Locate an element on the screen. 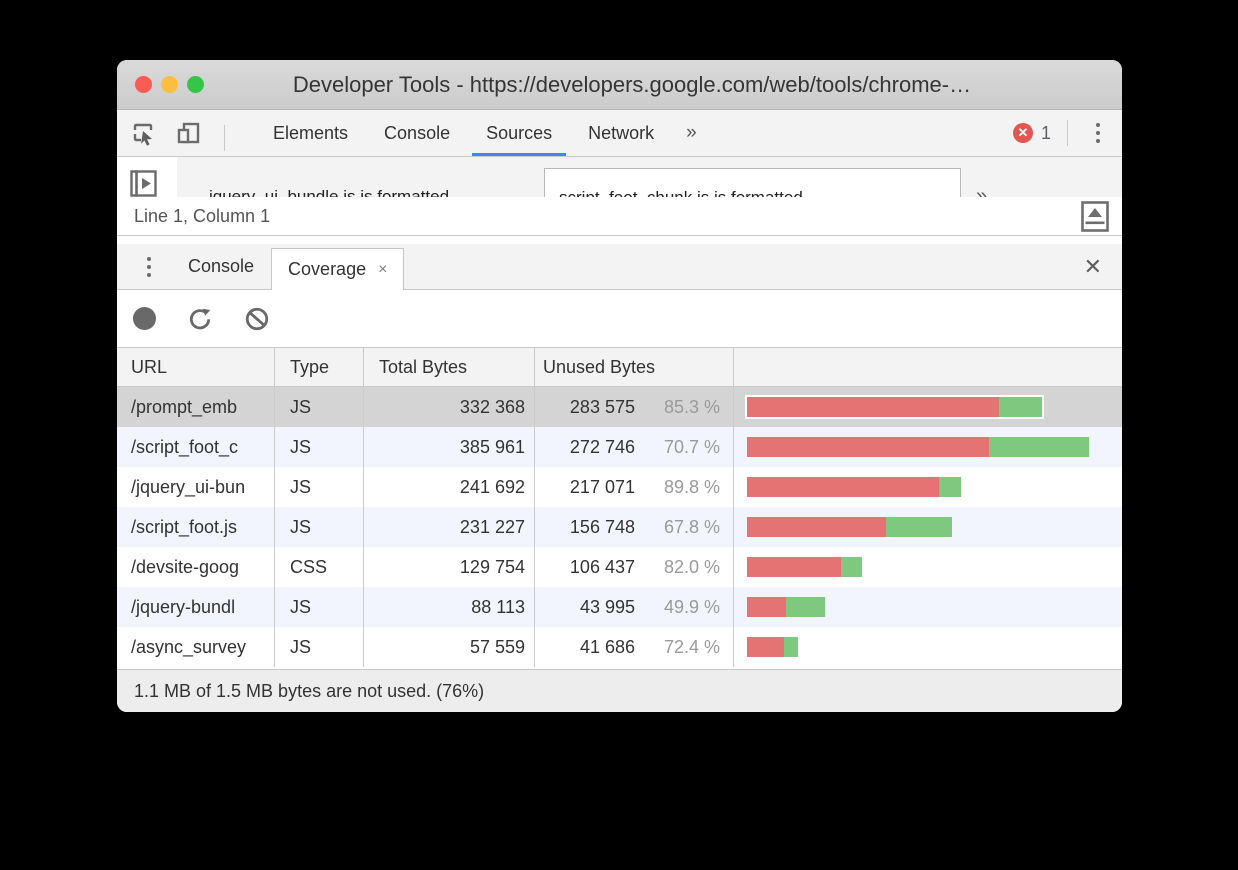 This screenshot has height=870, width=1238. close-drawer-icon: ✕ is located at coordinates (1092, 266).